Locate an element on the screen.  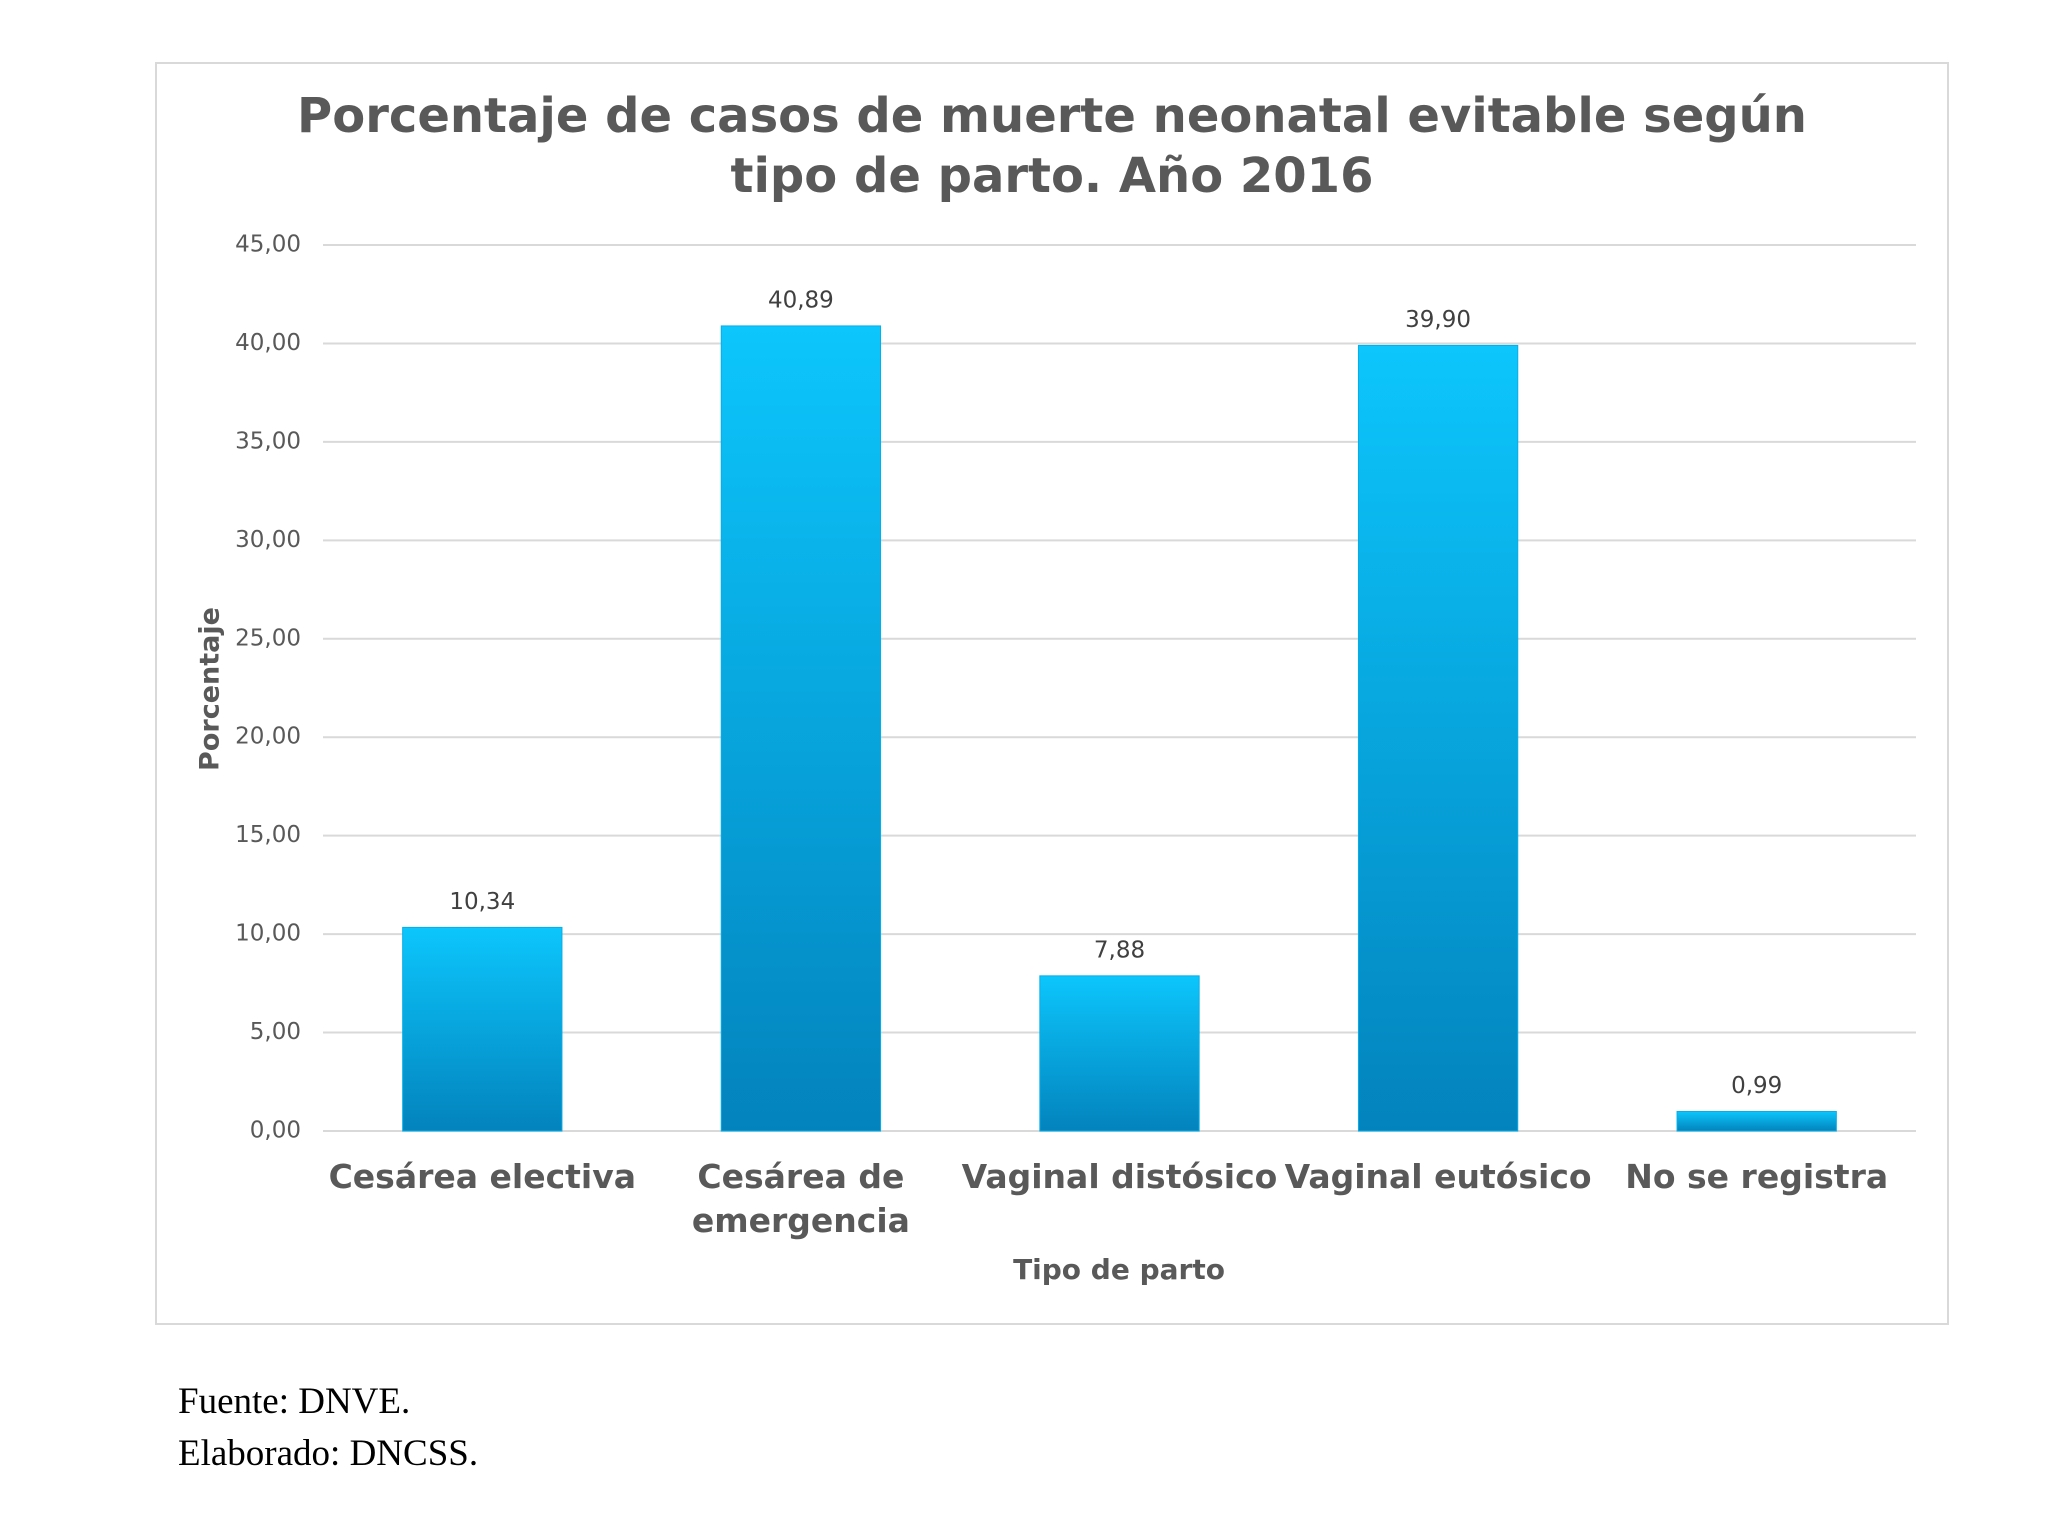
data-label: 0,99 is located at coordinates (1756, 1086).